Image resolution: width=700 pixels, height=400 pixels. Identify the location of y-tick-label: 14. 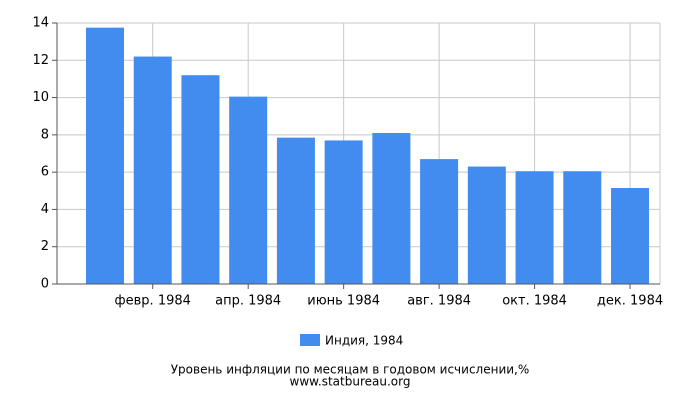
(40, 23).